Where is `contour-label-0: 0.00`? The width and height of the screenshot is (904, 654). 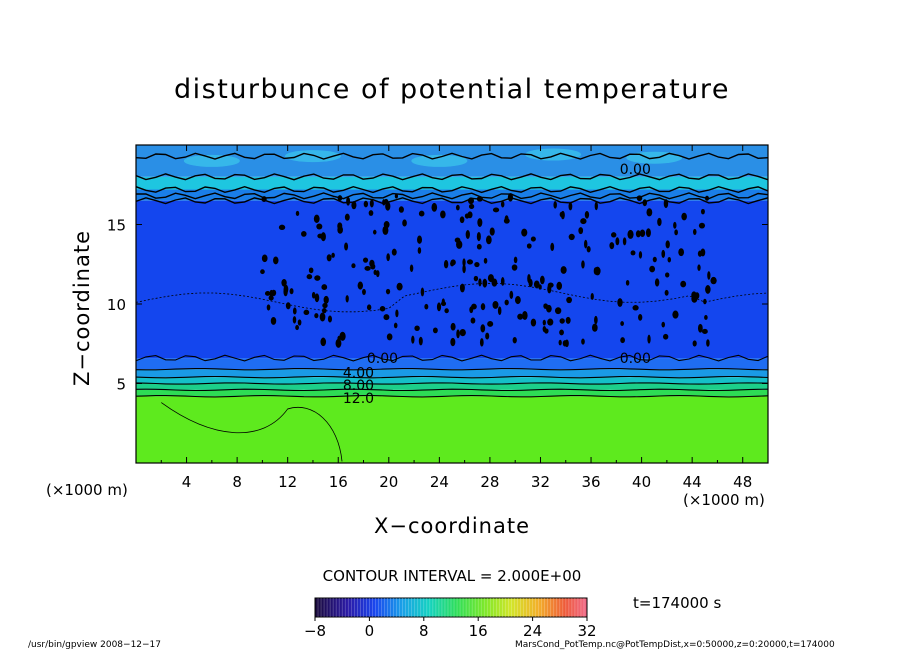
contour-label-0: 0.00 is located at coordinates (635, 170).